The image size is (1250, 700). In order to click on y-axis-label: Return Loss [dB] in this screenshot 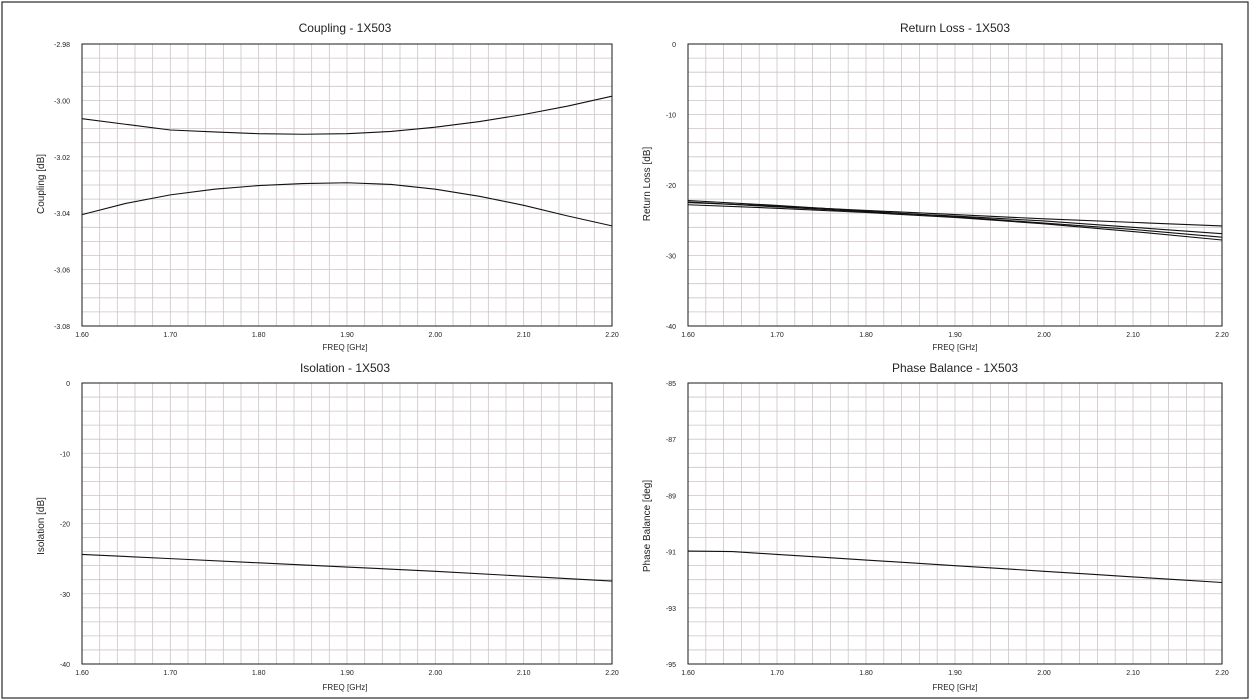, I will do `click(647, 184)`.